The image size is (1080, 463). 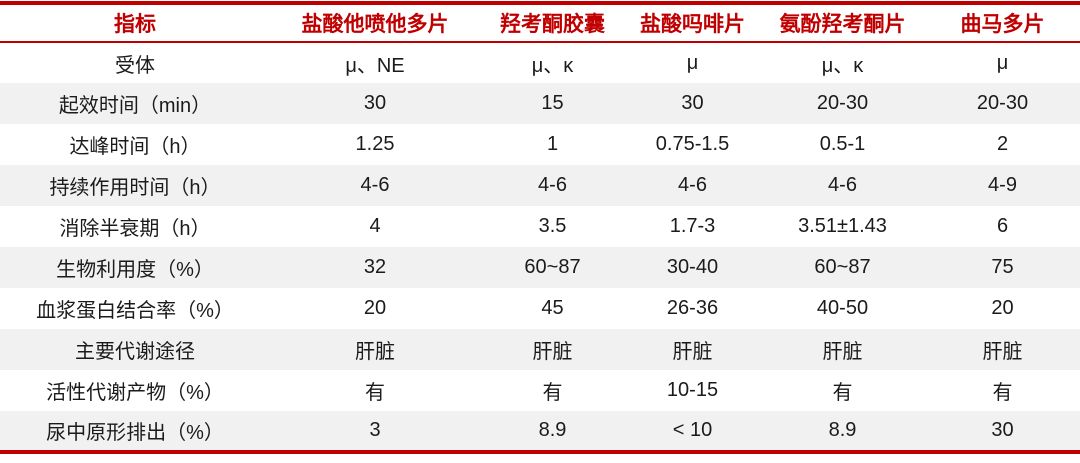 What do you see at coordinates (135, 352) in the screenshot?
I see `row-label: 主要代谢途径` at bounding box center [135, 352].